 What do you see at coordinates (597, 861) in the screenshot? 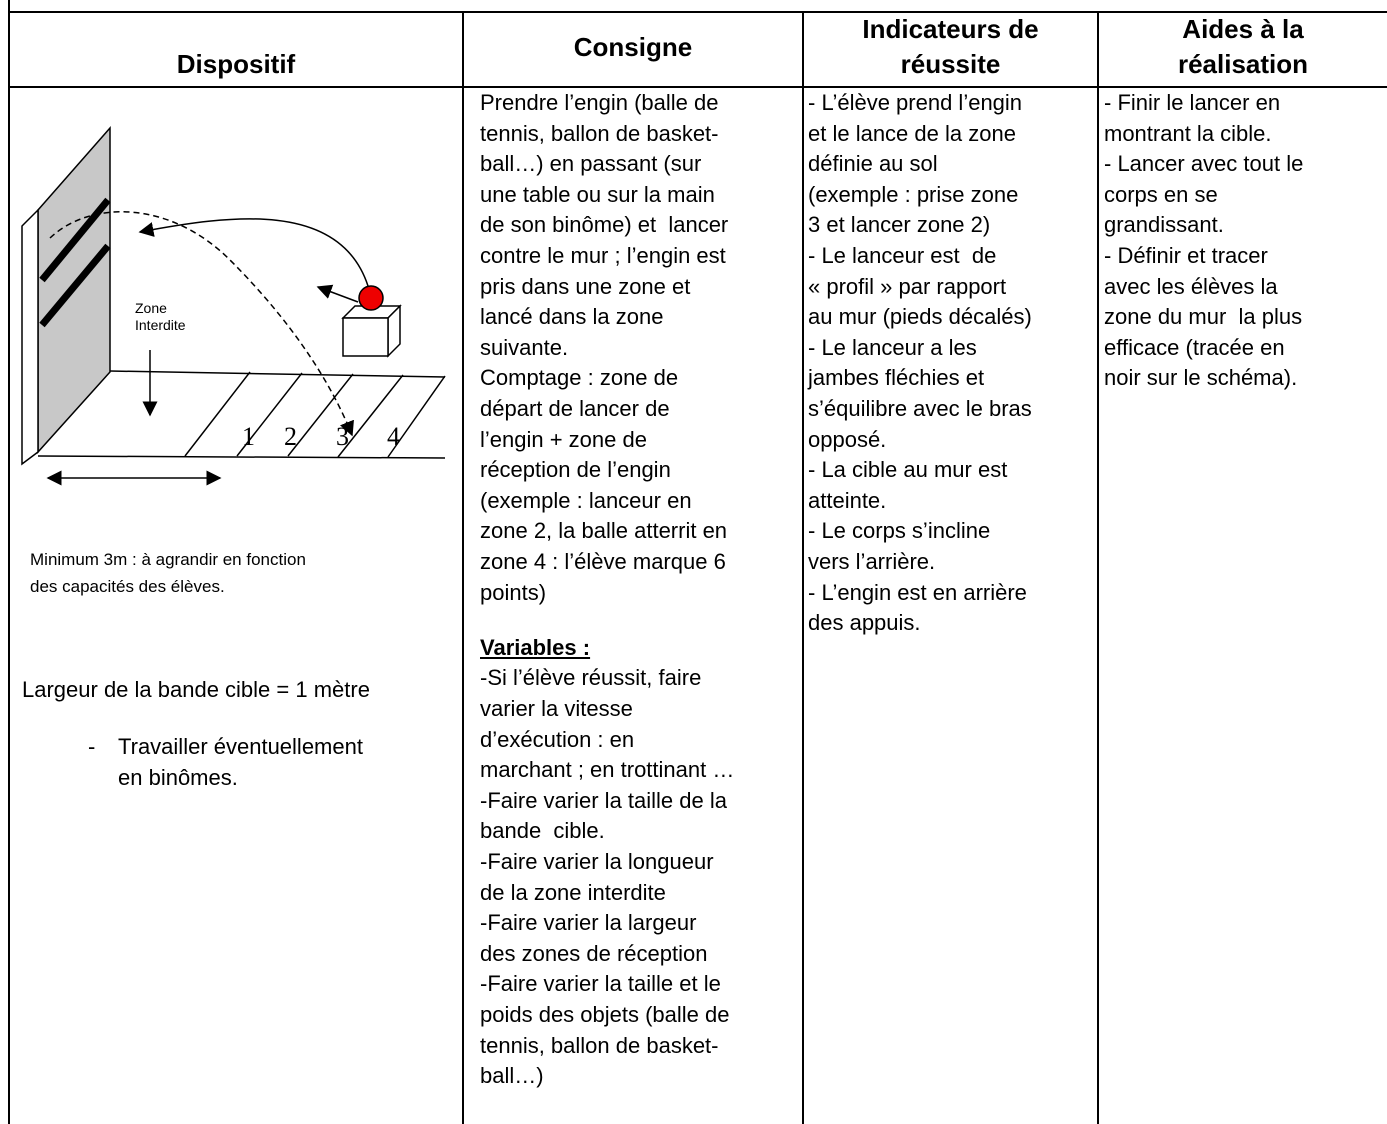
I see `text: -Faire varier la longueur` at bounding box center [597, 861].